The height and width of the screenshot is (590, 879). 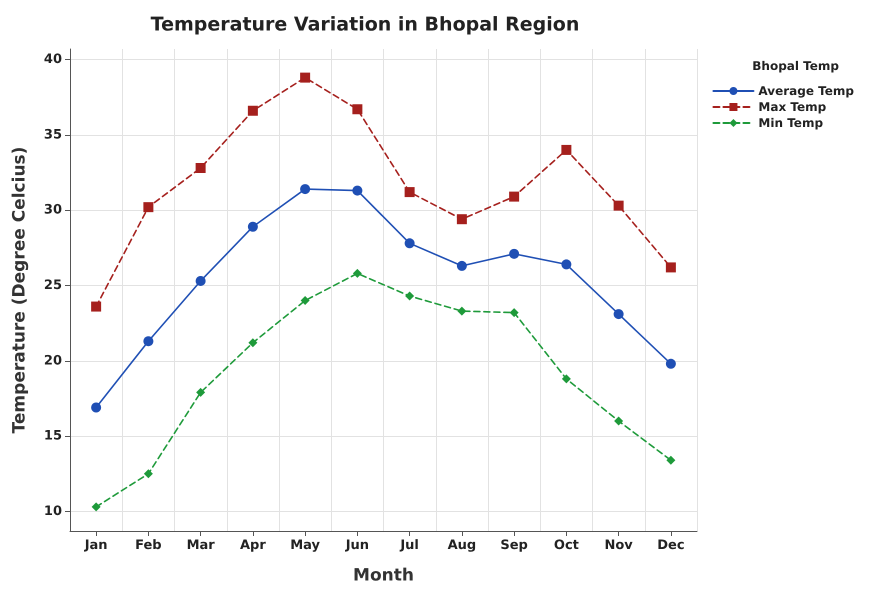 I want to click on x-tick-label: Nov, so click(x=619, y=545).